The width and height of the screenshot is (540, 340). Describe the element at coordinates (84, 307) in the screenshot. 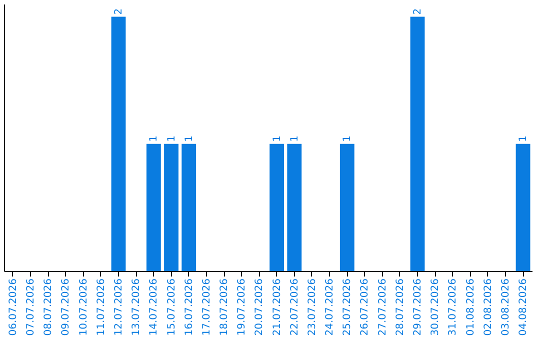

I see `x-tick-label: 10.07.2026` at that location.